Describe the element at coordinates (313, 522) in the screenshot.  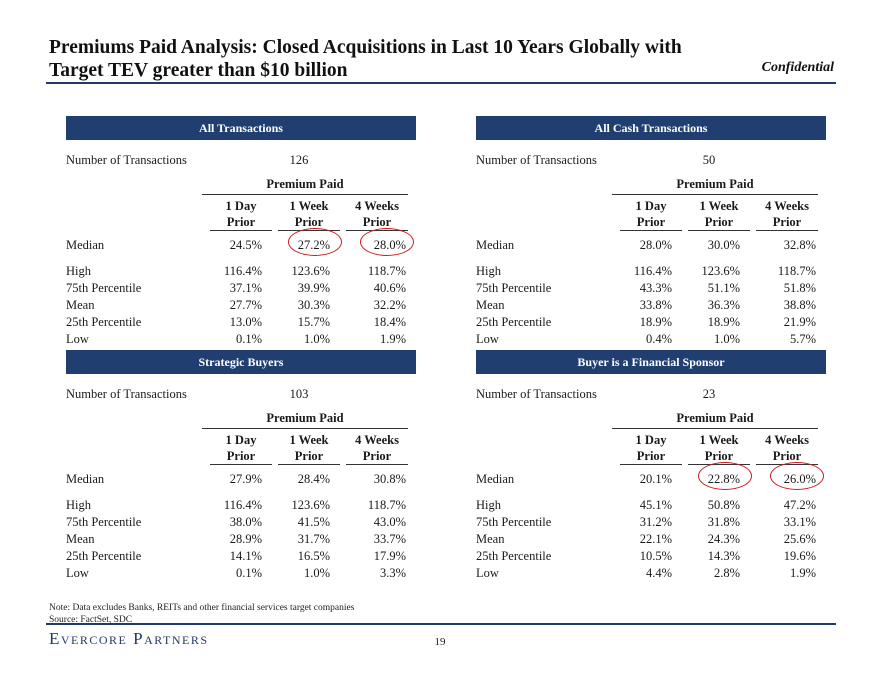
I see `stat-value-1-week: 41.5%` at that location.